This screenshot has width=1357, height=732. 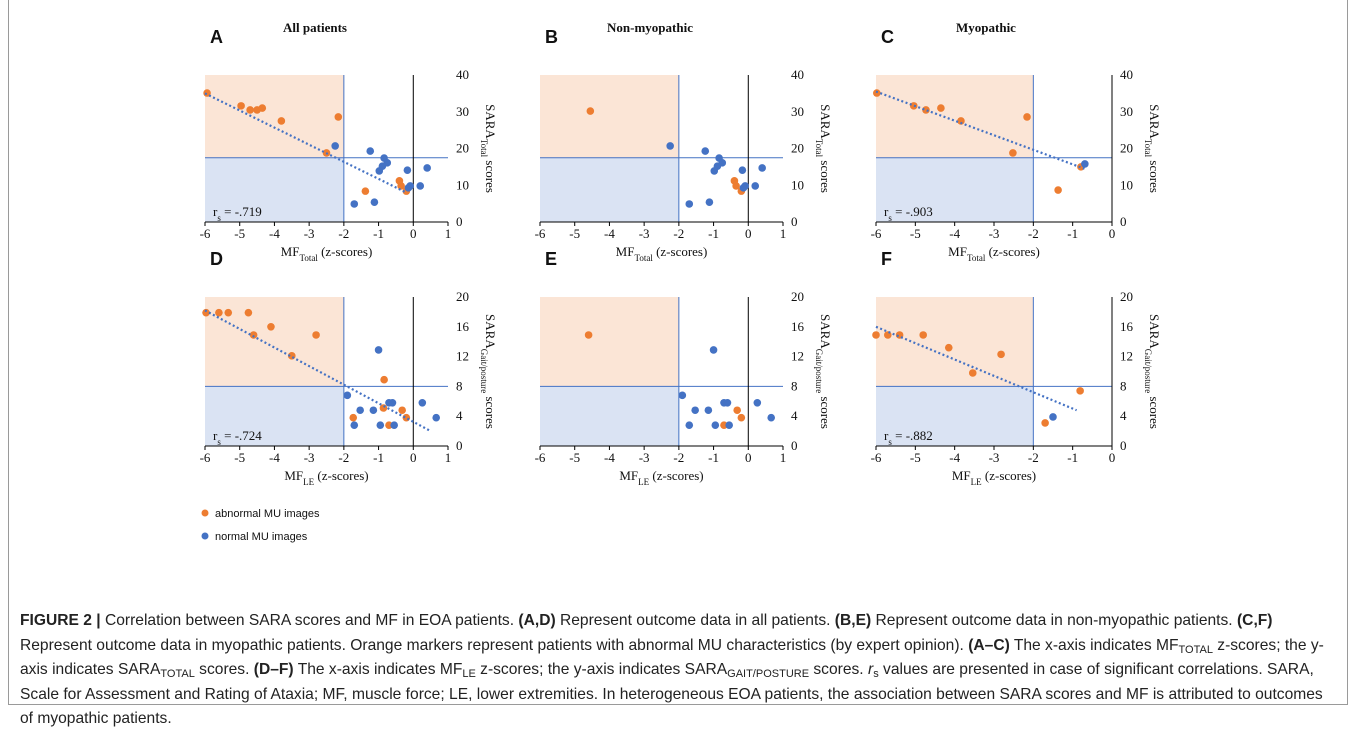 I want to click on x-tick-label: -6, so click(x=540, y=233).